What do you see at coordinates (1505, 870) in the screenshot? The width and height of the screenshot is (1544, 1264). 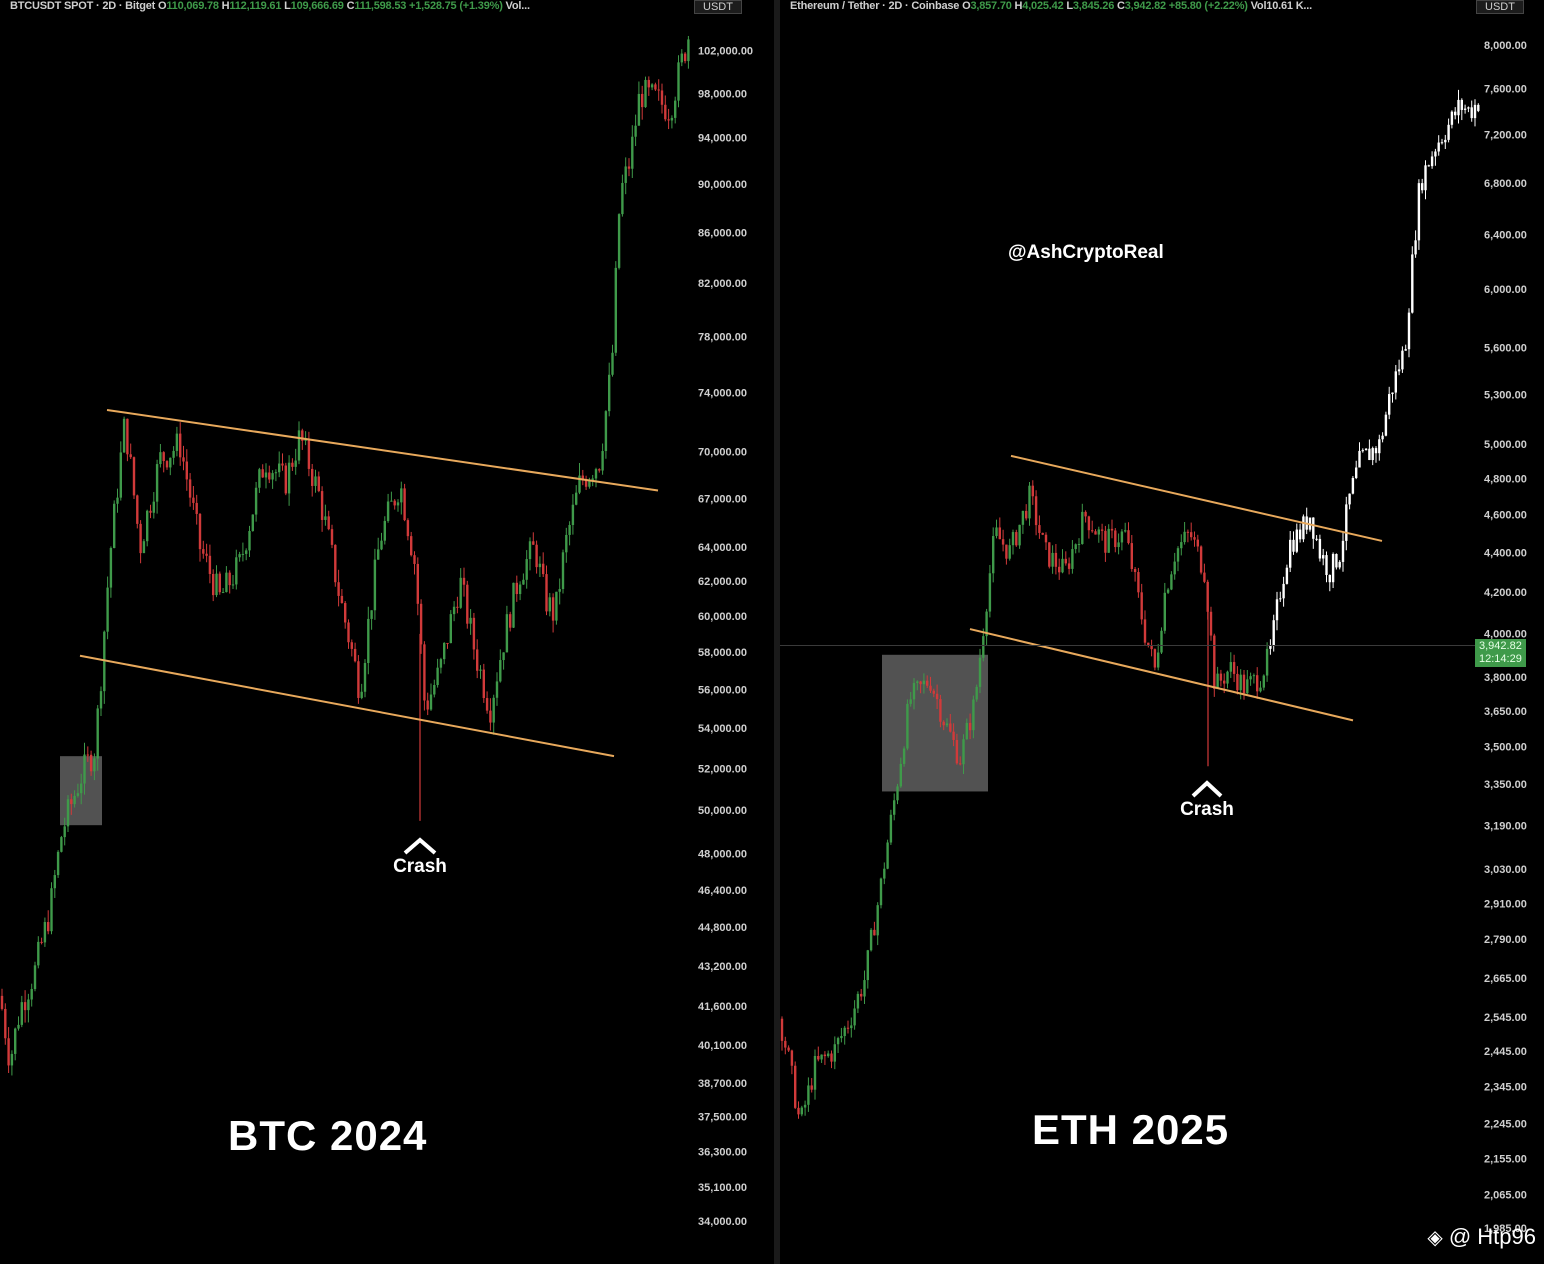 I see `y-axis-tick-label: 3,030.00` at bounding box center [1505, 870].